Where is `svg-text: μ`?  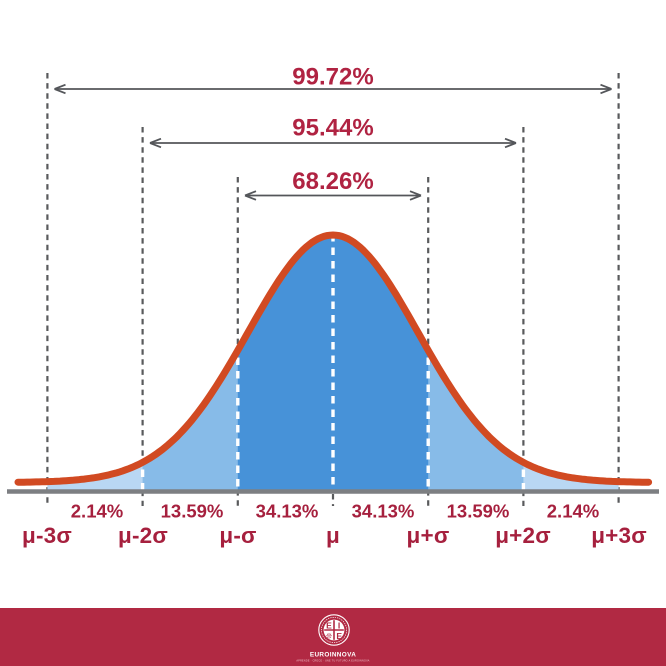
svg-text: μ is located at coordinates (333, 535).